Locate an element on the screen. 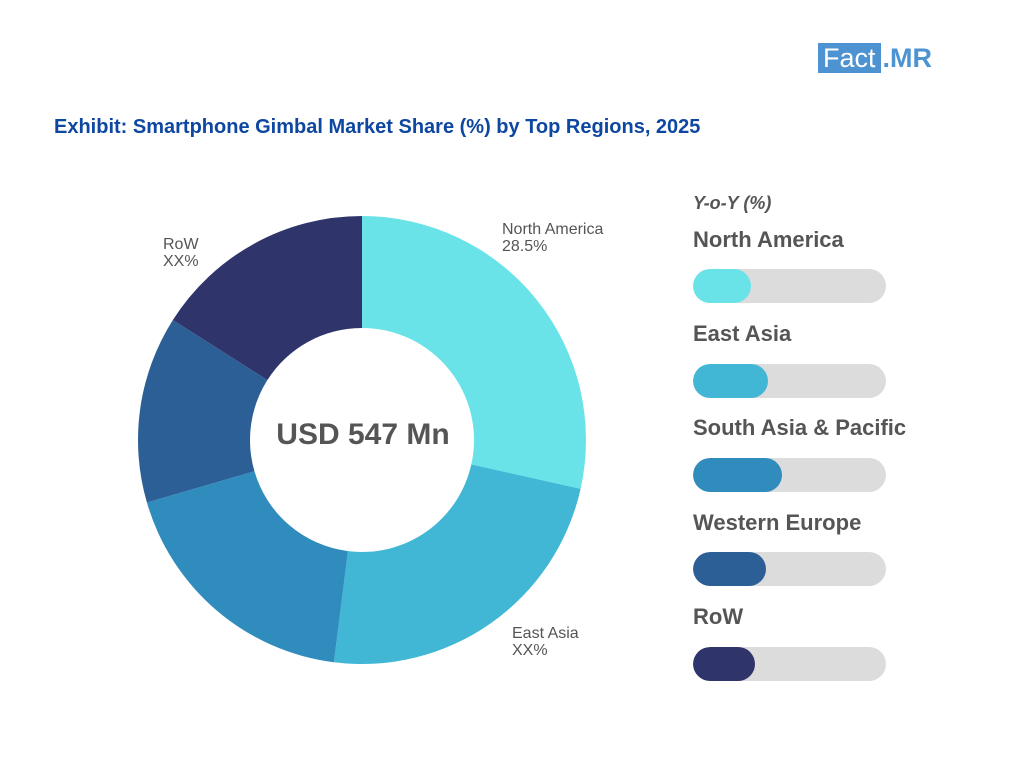  slice-label-name: RoW is located at coordinates (181, 244).